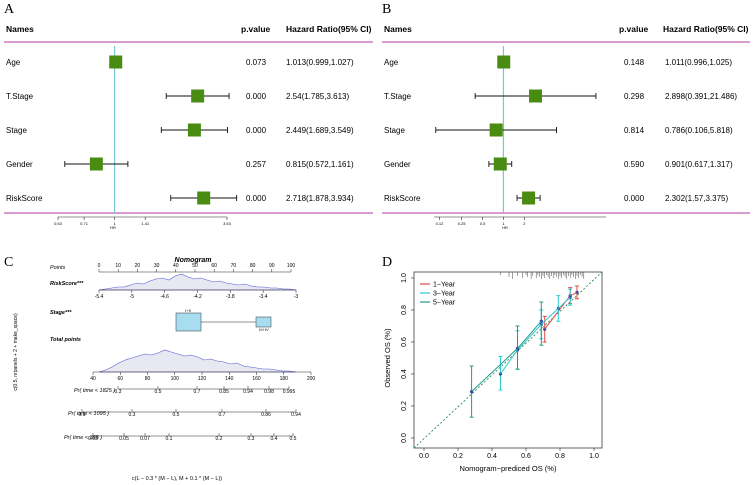 This screenshot has height=485, width=753. I want to click on nomogram-x-label: c(L − 0.3 * (M − L), M + 0.1 * (M − L)), so click(177, 479).